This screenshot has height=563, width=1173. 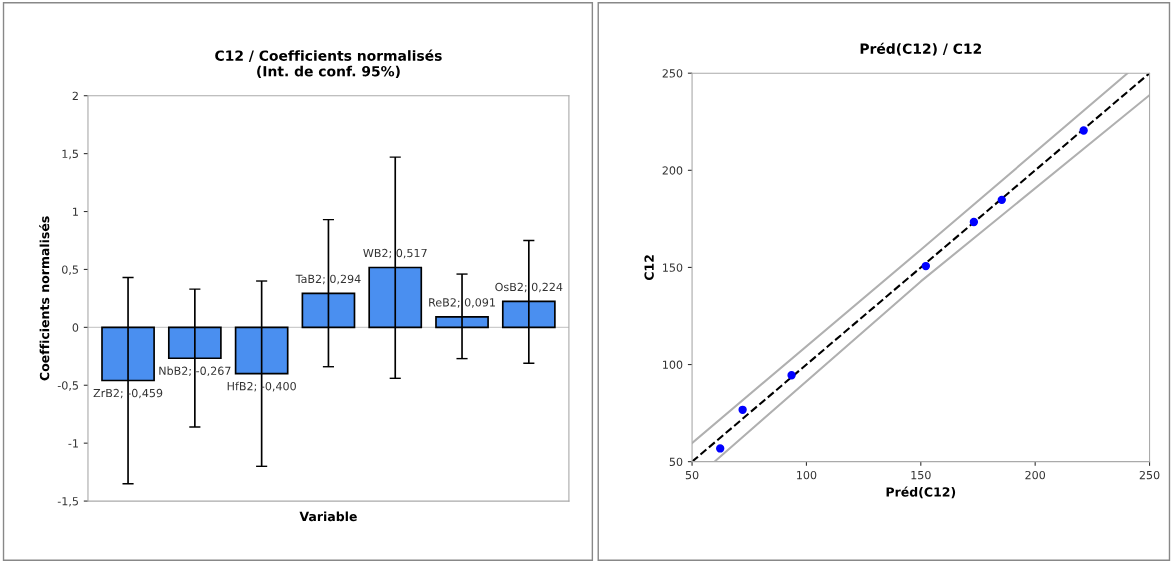 I want to click on x-tick-label: 250, so click(x=1149, y=475).